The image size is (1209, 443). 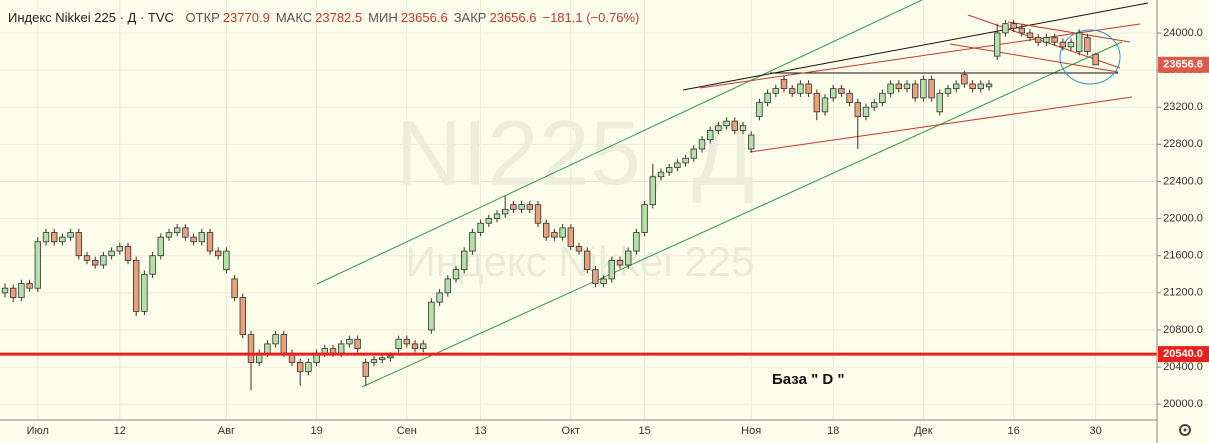 I want to click on y-tick-label: 22800.0, so click(x=1183, y=144).